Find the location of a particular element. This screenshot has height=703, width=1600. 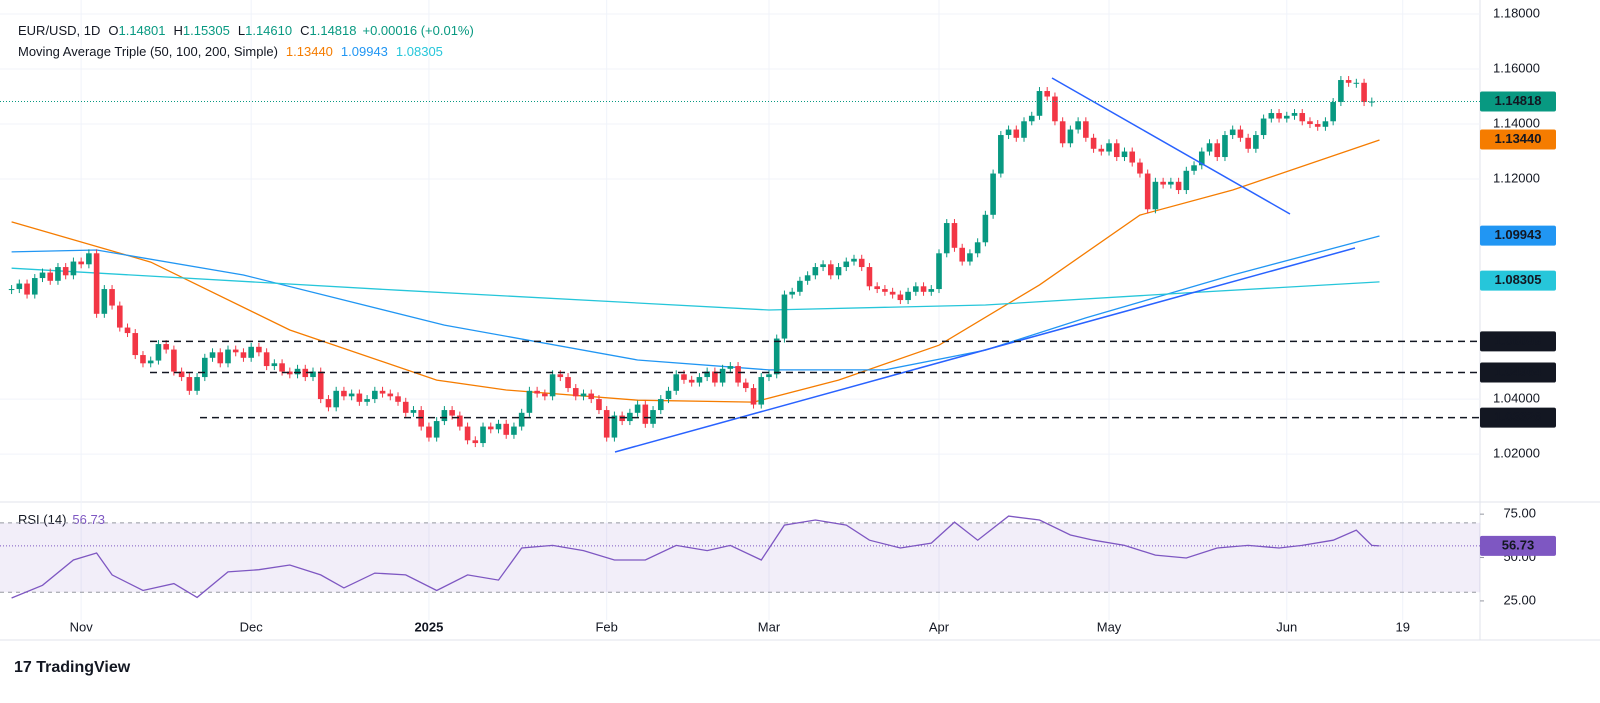

x-tick-label: 2025 is located at coordinates (428, 626).